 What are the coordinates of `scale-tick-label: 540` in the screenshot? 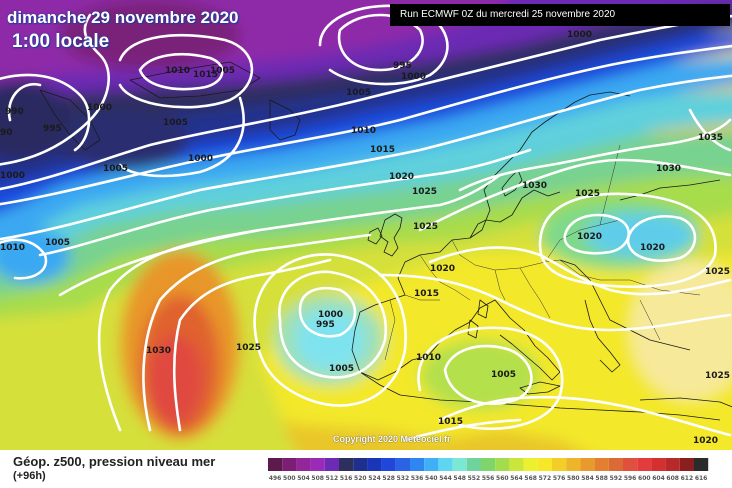 It's located at (431, 478).